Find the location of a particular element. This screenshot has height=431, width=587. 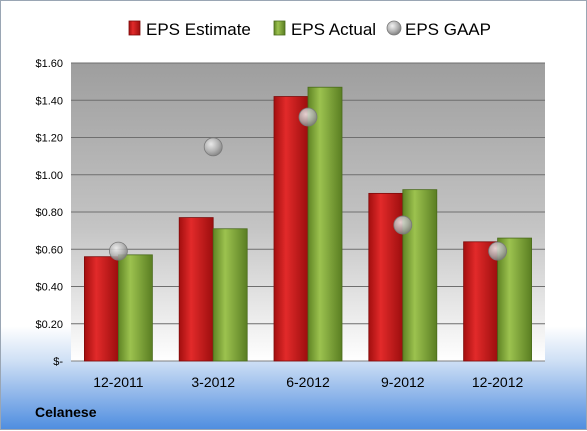

legend-label: EPS GAAP is located at coordinates (448, 29).